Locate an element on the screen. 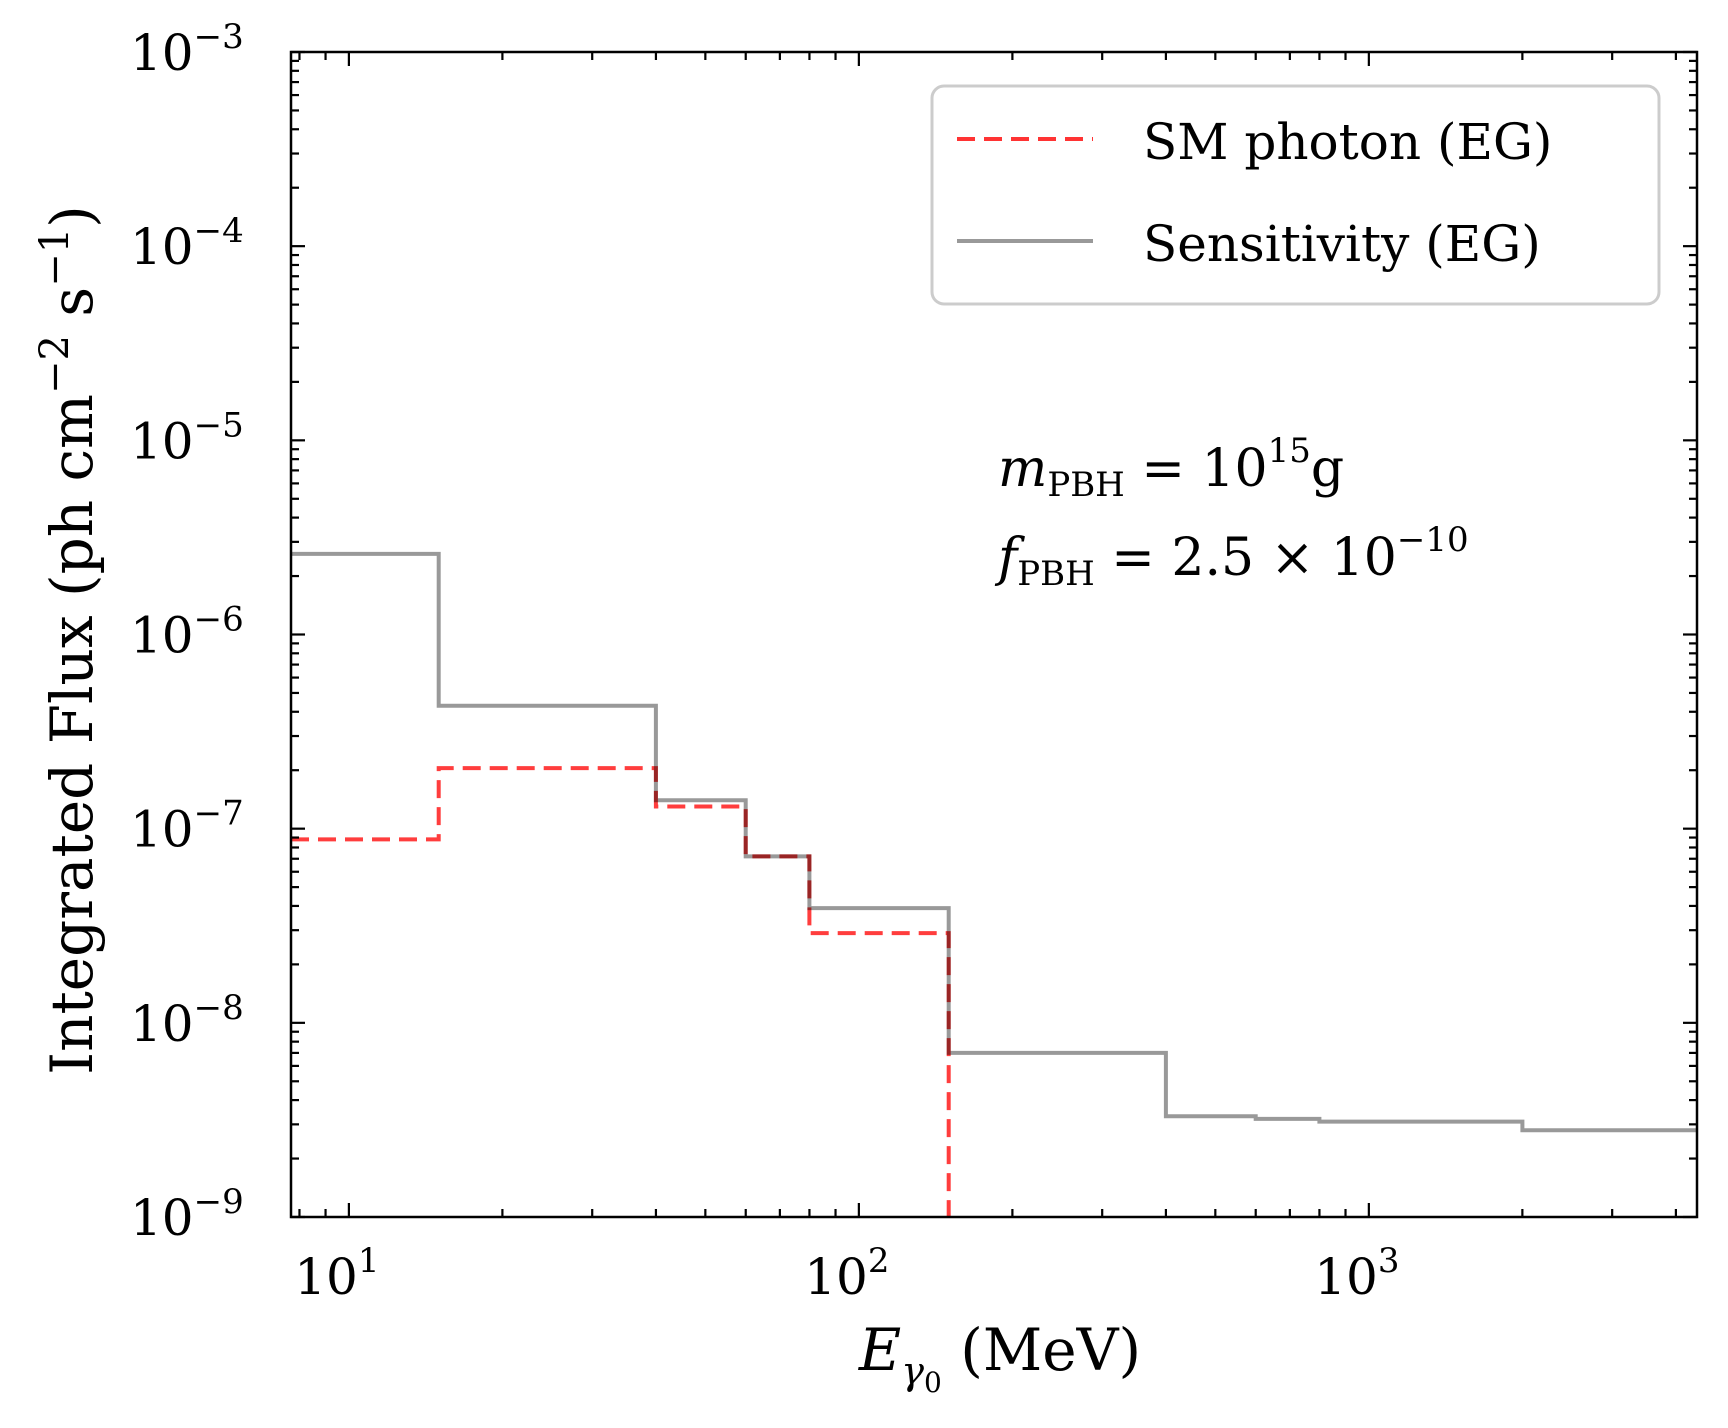 Image resolution: width=1728 pixels, height=1428 pixels. y-tick-label: 10⁻⁴ is located at coordinates (187, 243).